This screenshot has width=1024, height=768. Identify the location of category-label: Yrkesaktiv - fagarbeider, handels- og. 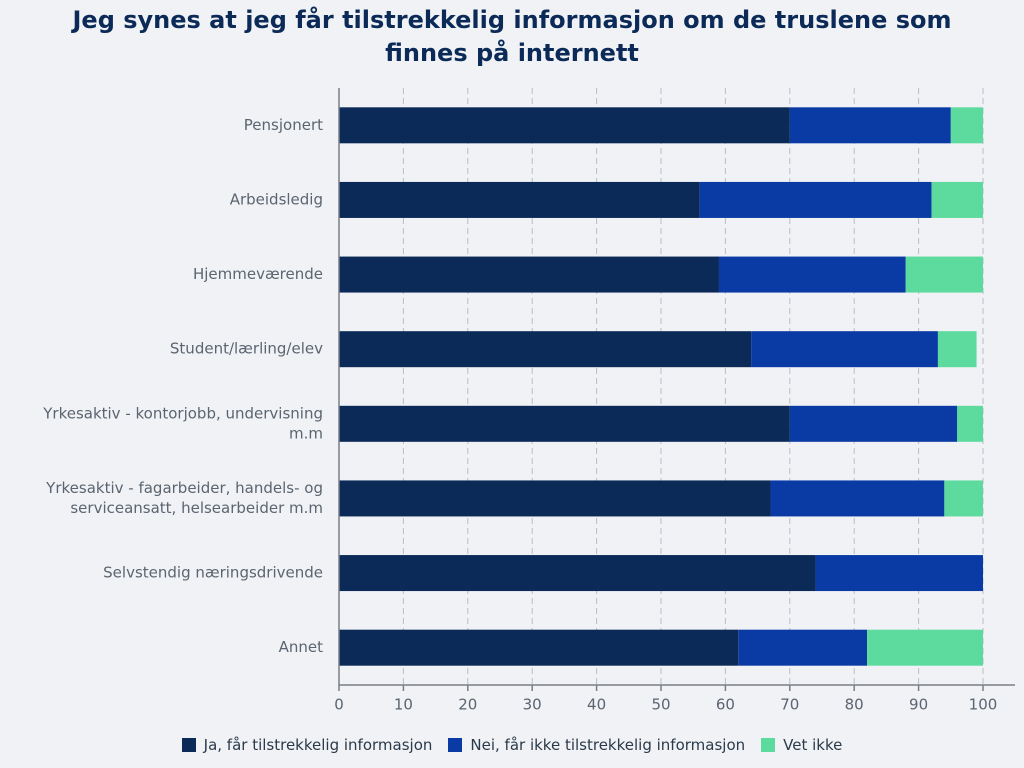
(184, 488).